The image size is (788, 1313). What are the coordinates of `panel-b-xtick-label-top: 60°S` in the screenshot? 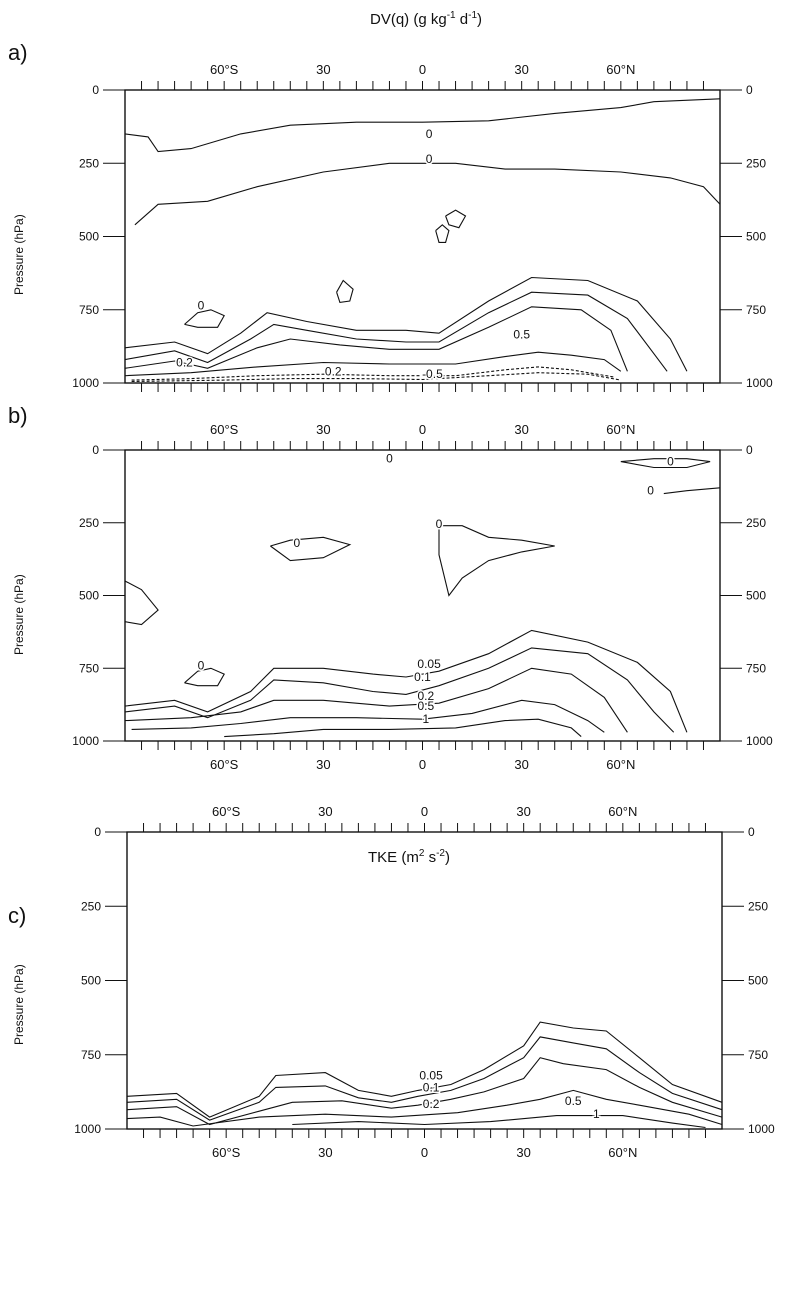 It's located at (224, 429).